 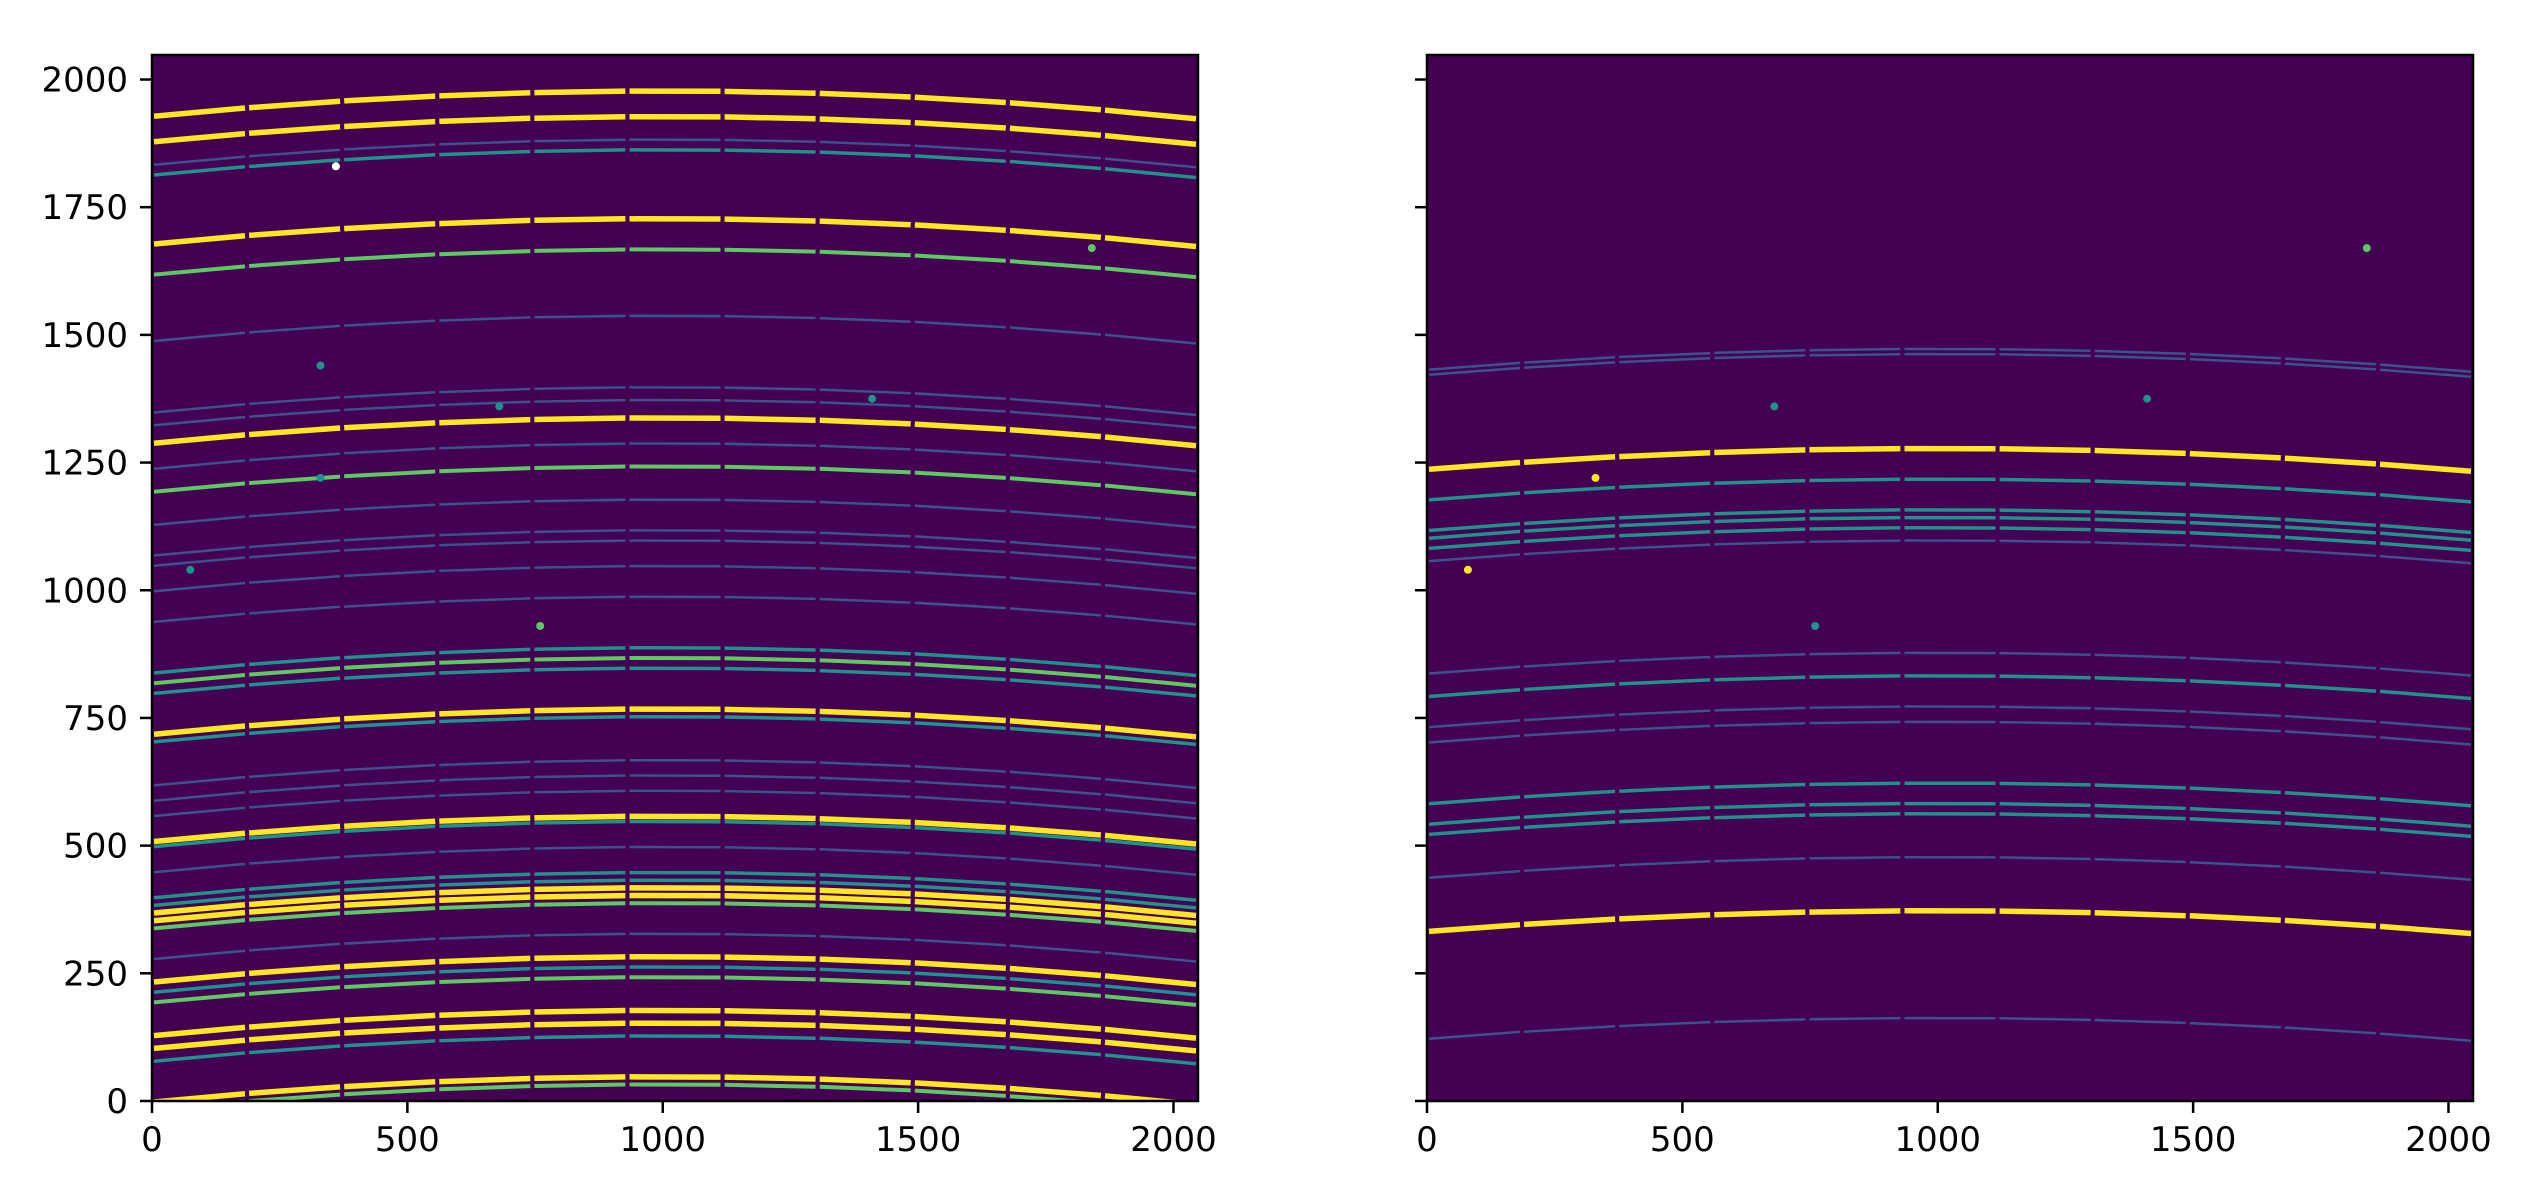 I want to click on x-tick-label: 2000, so click(x=1173, y=1140).